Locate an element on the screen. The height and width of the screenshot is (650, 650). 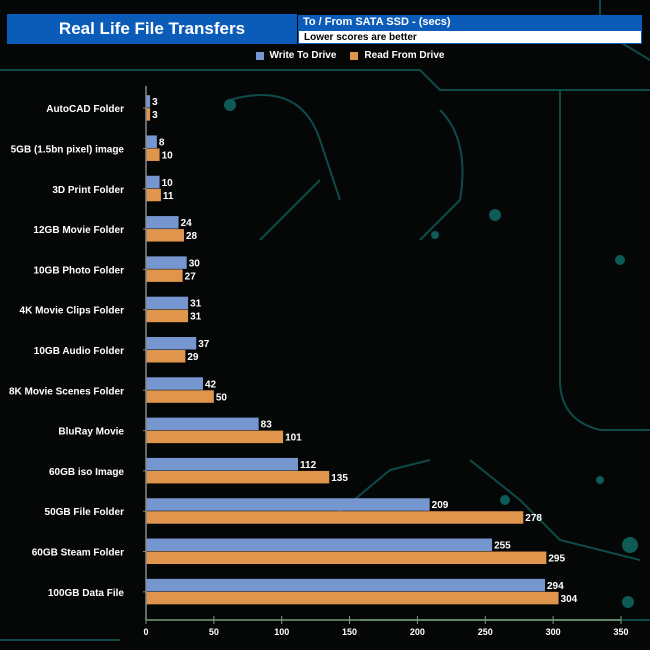
data-label: 37 is located at coordinates (204, 344).